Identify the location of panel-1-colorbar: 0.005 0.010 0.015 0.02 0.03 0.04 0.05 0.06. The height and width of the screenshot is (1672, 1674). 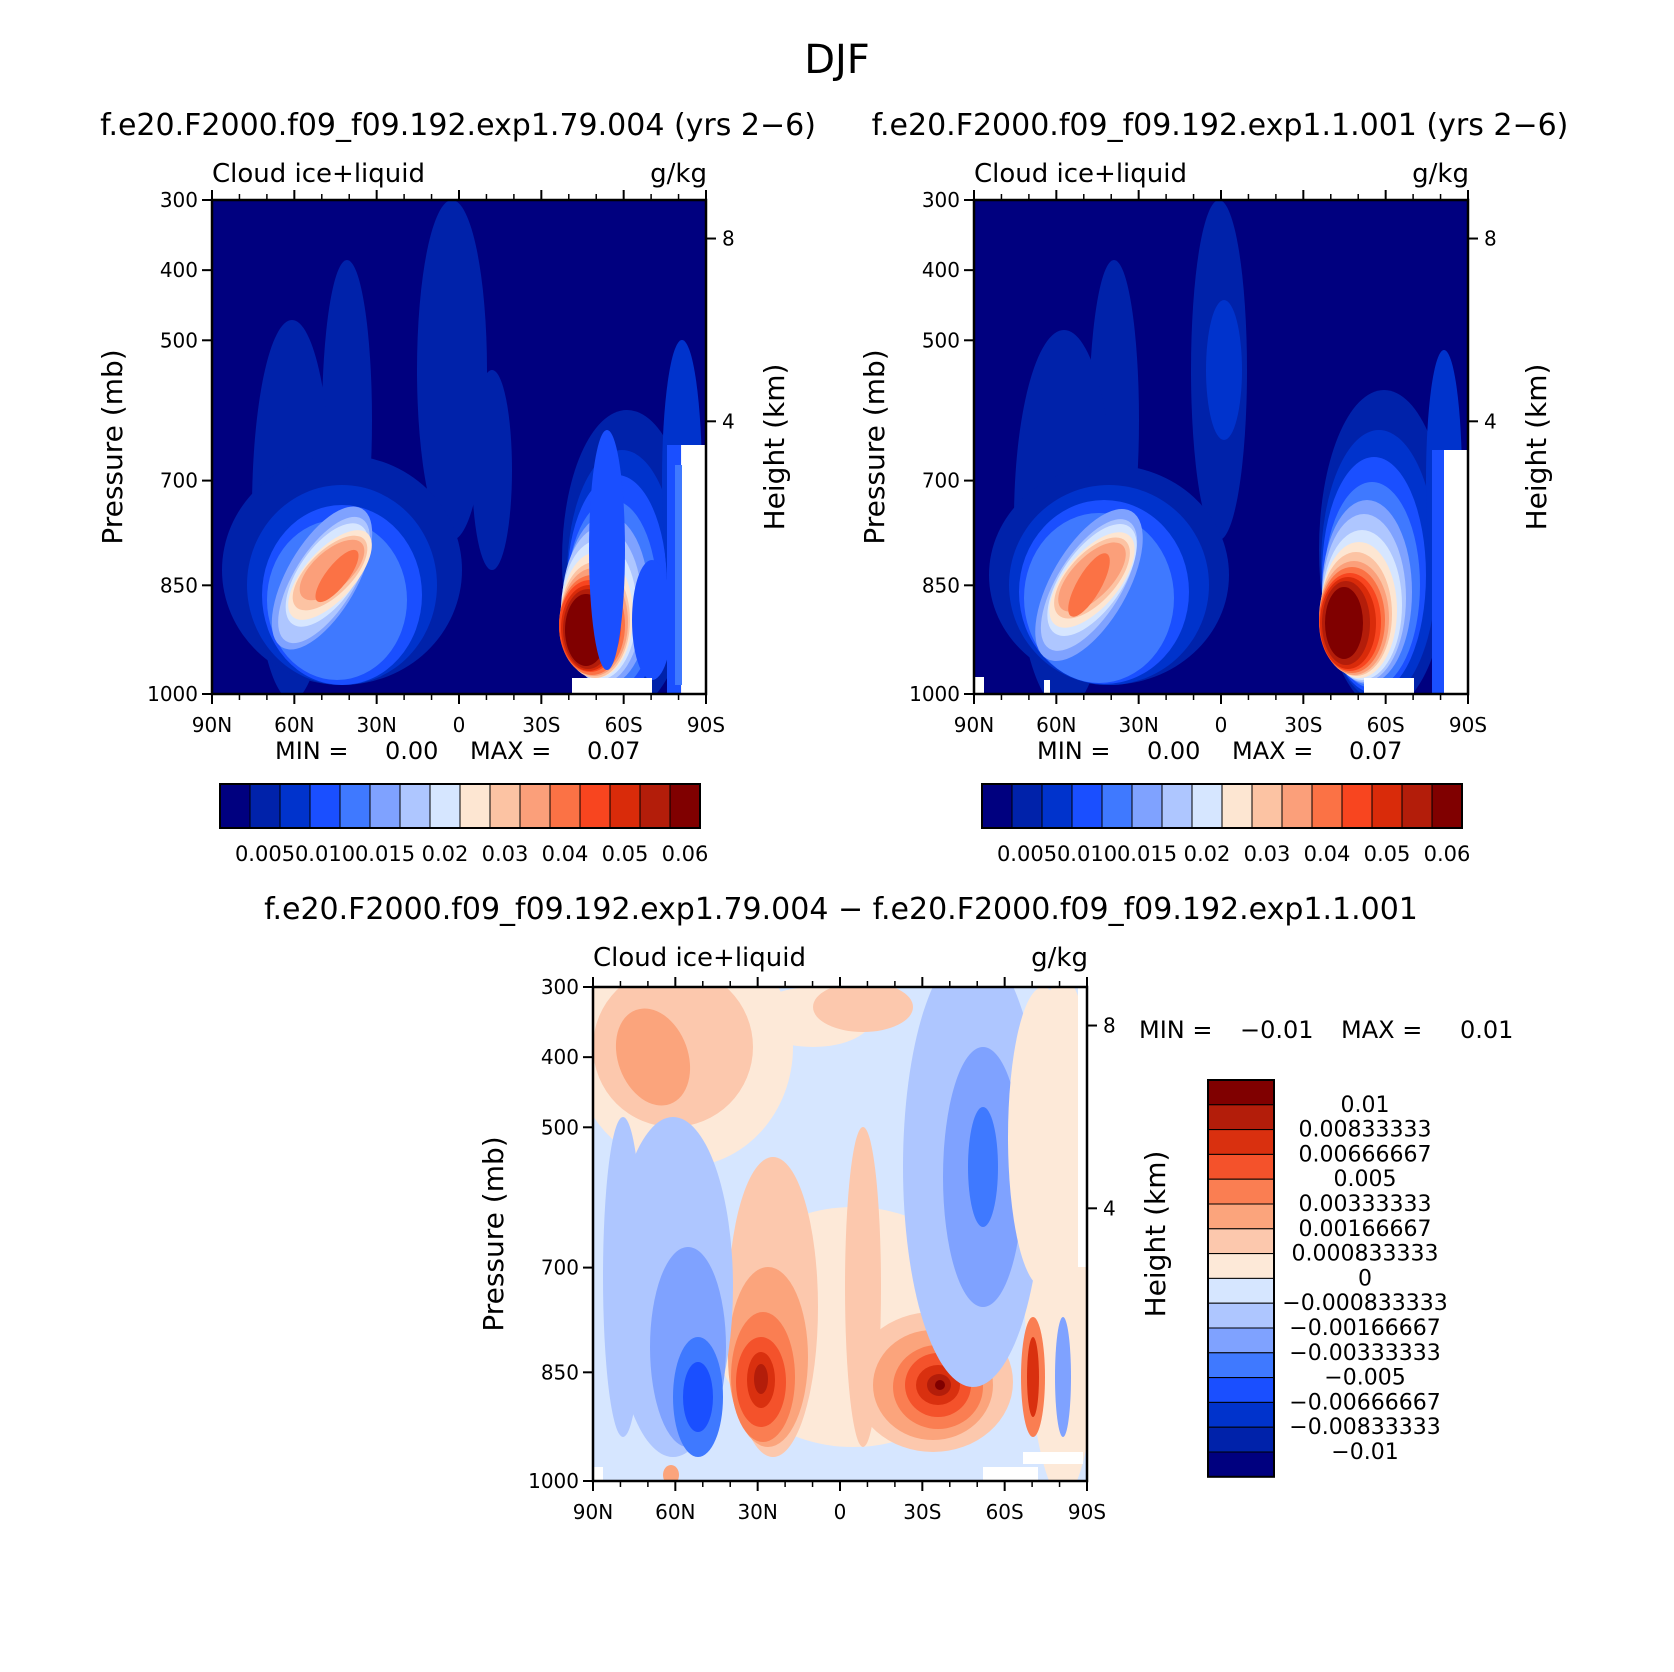
(463, 824).